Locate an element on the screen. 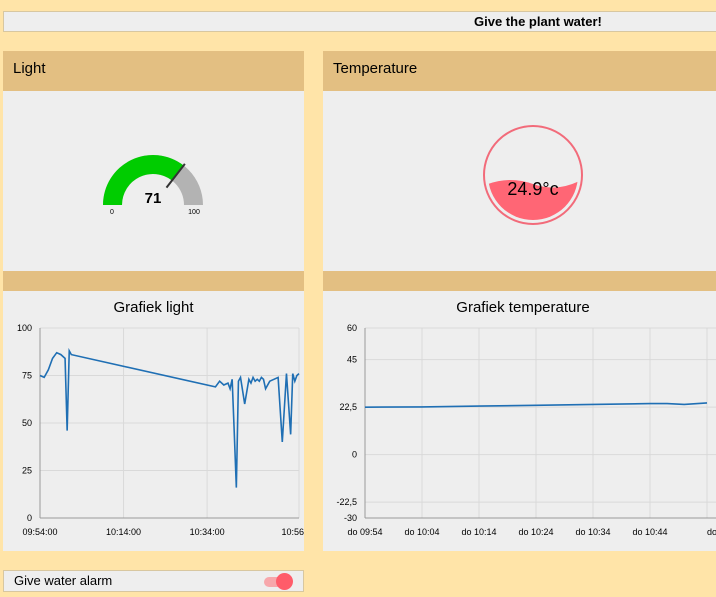 The width and height of the screenshot is (716, 597). x-tick-label: 10:34:00 is located at coordinates (207, 532).